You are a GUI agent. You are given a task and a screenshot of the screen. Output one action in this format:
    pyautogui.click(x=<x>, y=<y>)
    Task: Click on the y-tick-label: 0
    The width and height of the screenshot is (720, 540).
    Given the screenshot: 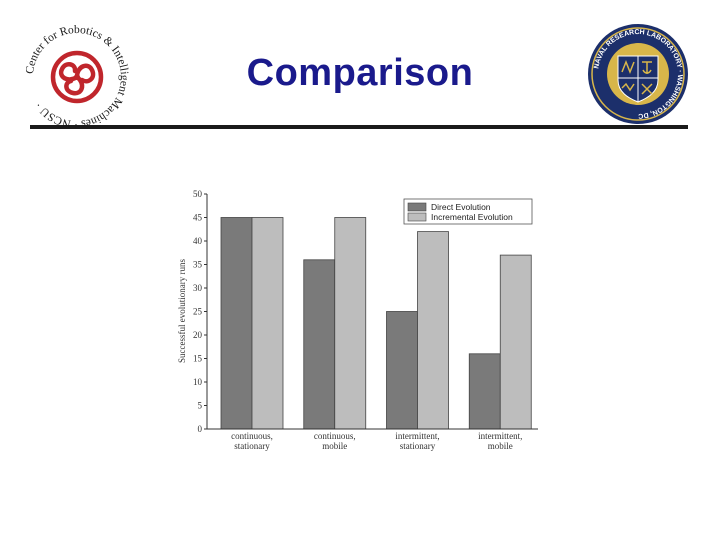 What is the action you would take?
    pyautogui.click(x=200, y=429)
    